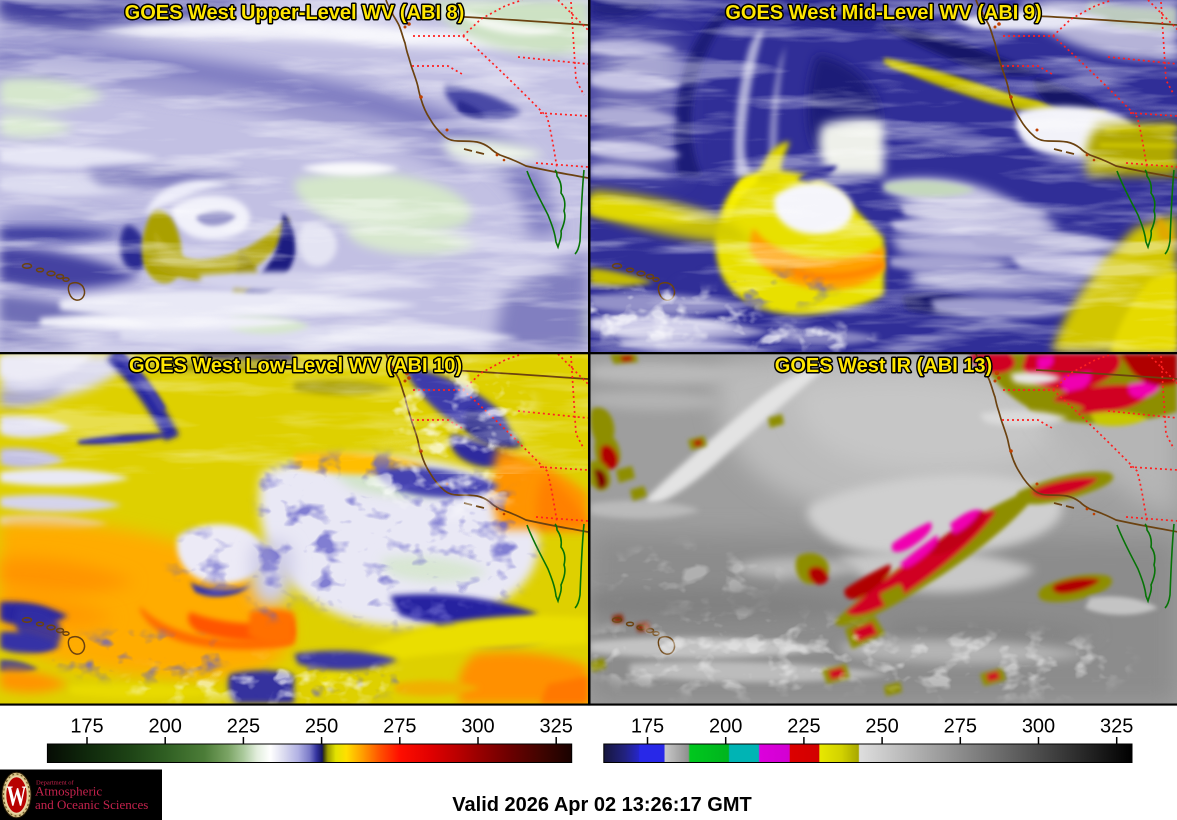 The width and height of the screenshot is (1177, 820). What do you see at coordinates (601, 805) in the screenshot?
I see `svg-text: Valid 2026 Apr 02 13:26:17 GMT` at bounding box center [601, 805].